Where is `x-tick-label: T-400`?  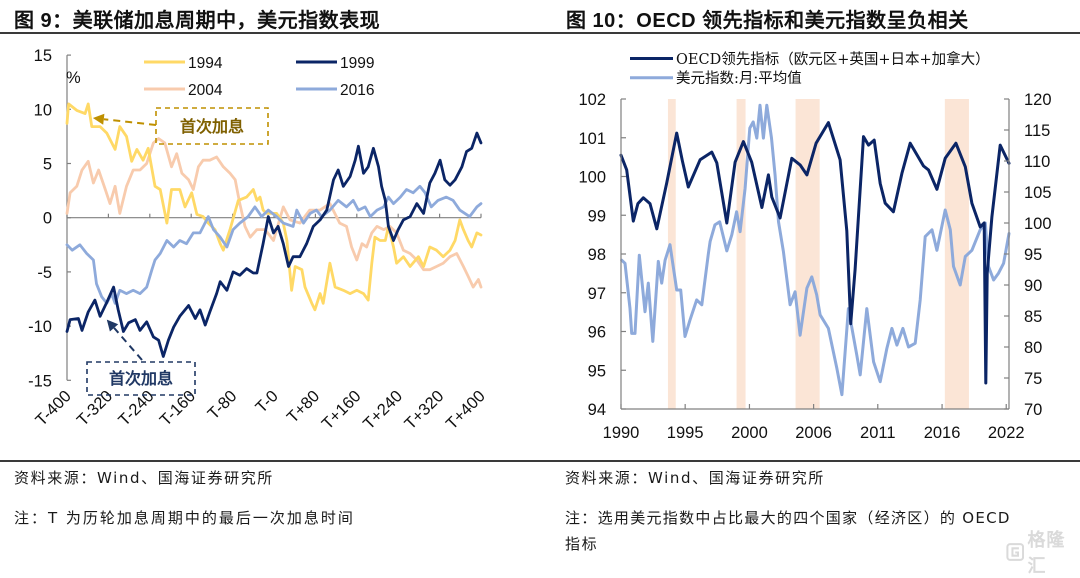 x-tick-label: T-400 is located at coordinates (53, 408).